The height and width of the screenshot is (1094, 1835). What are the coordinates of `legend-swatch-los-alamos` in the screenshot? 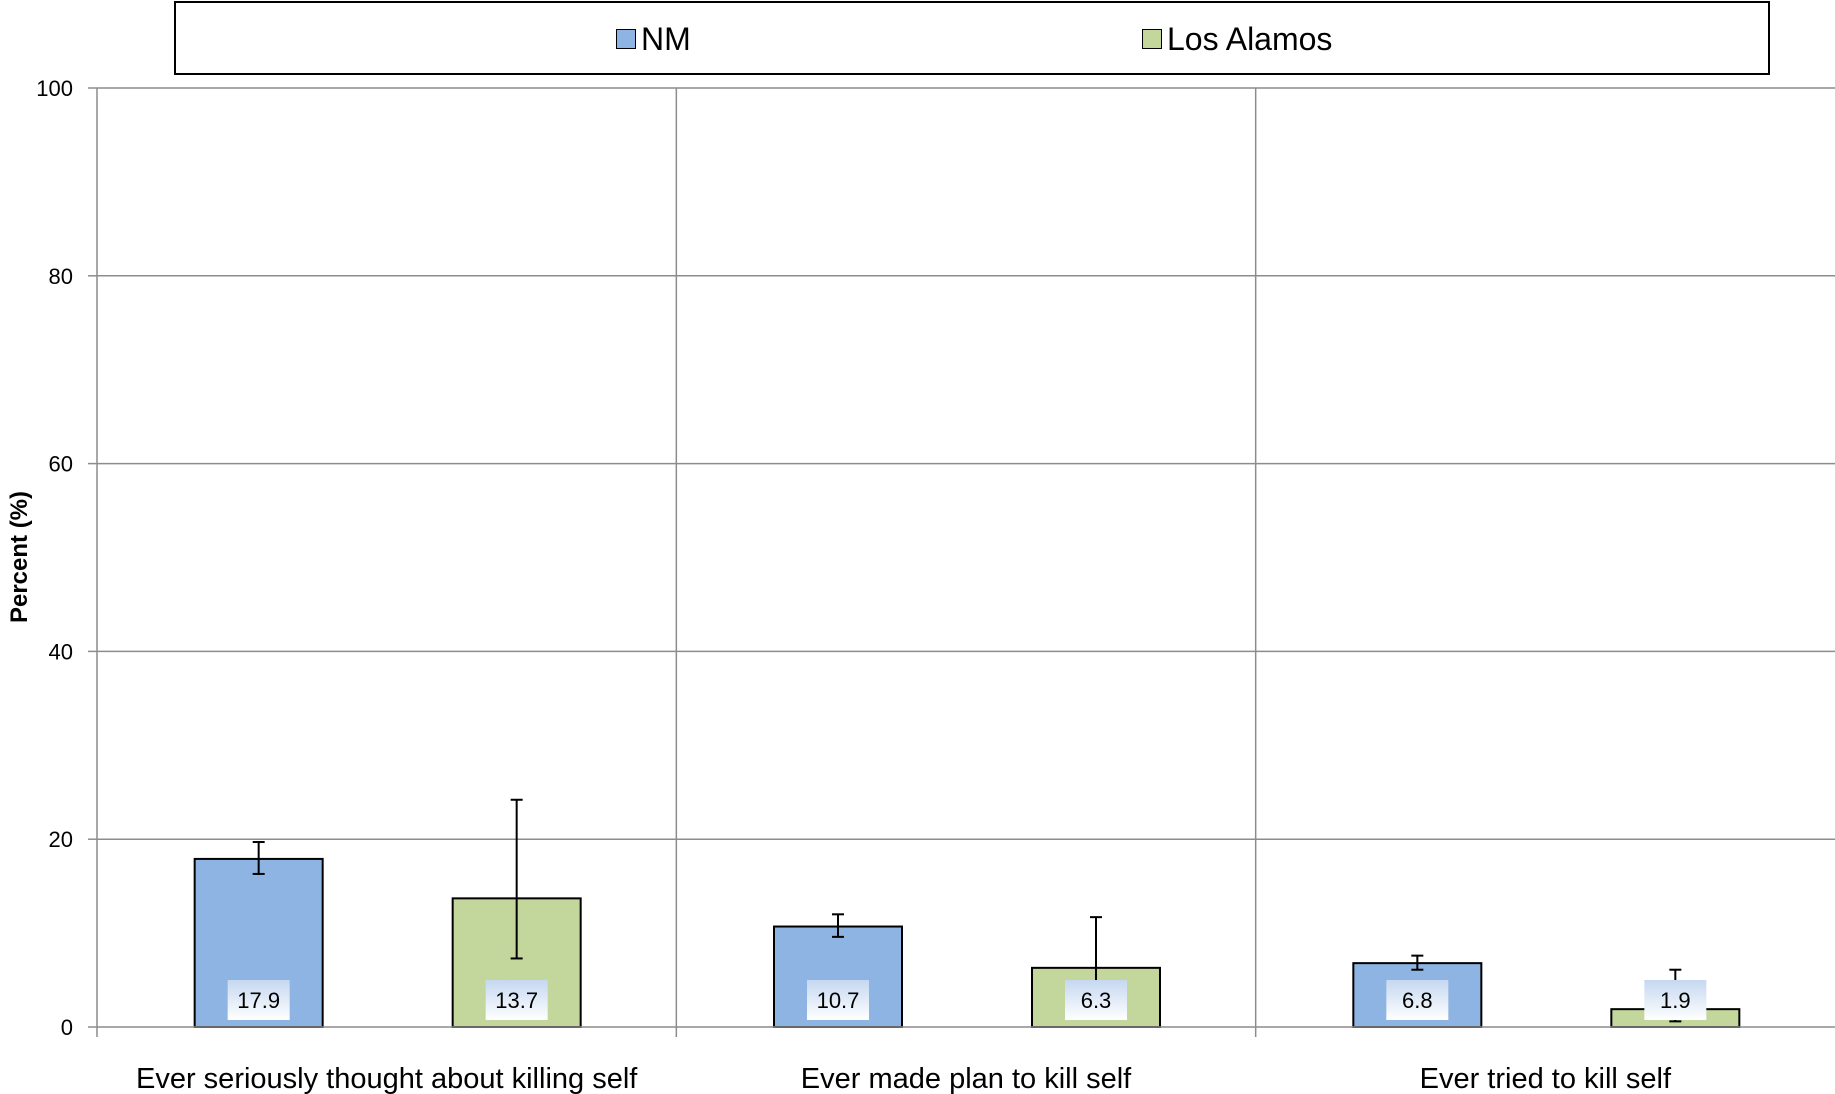 It's located at (1152, 39).